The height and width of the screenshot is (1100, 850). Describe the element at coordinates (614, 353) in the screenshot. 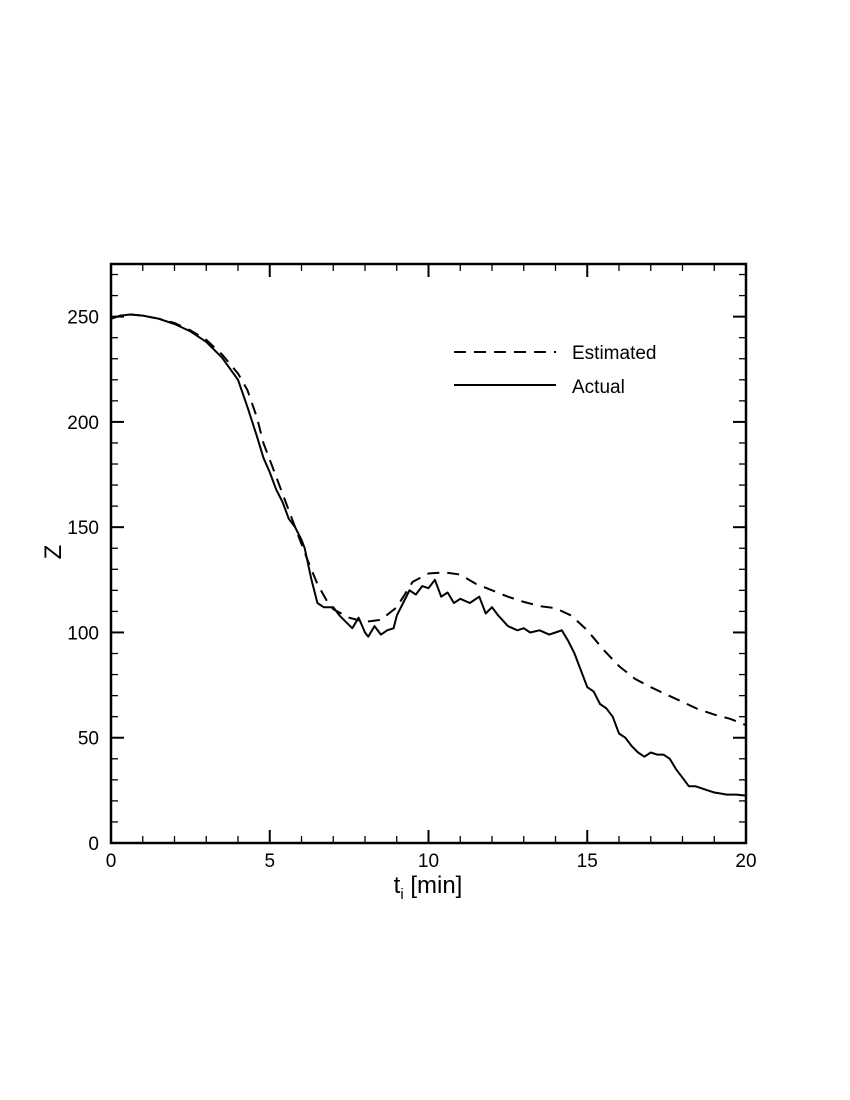

I see `legend-label-estimated: Estimated` at that location.